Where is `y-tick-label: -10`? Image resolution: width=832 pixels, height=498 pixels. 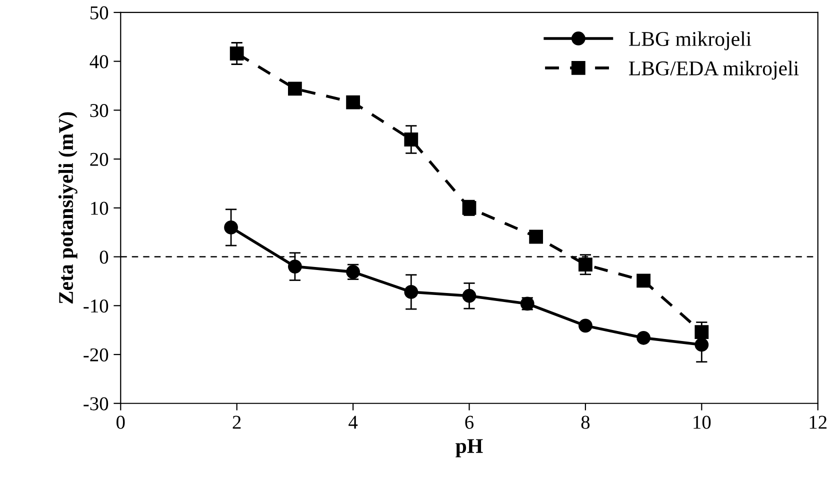
y-tick-label: -10 is located at coordinates (96, 306).